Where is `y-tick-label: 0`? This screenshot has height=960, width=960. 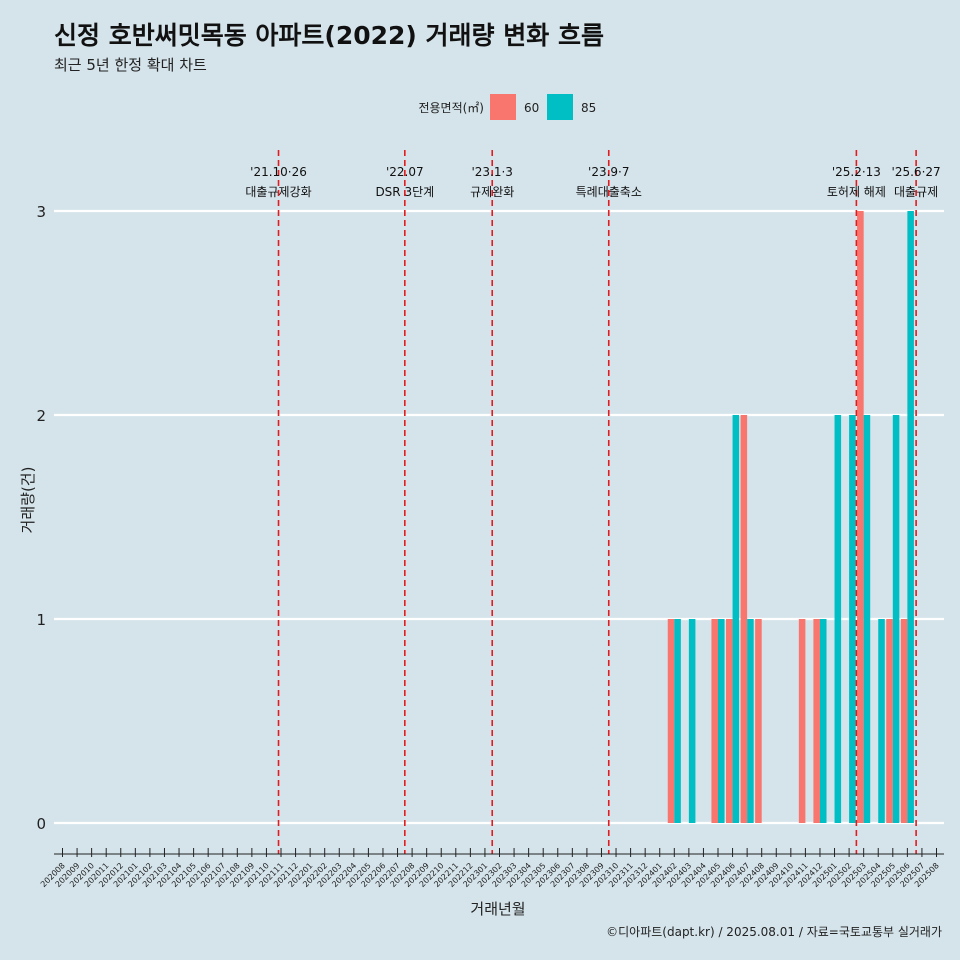 y-tick-label: 0 is located at coordinates (41, 824).